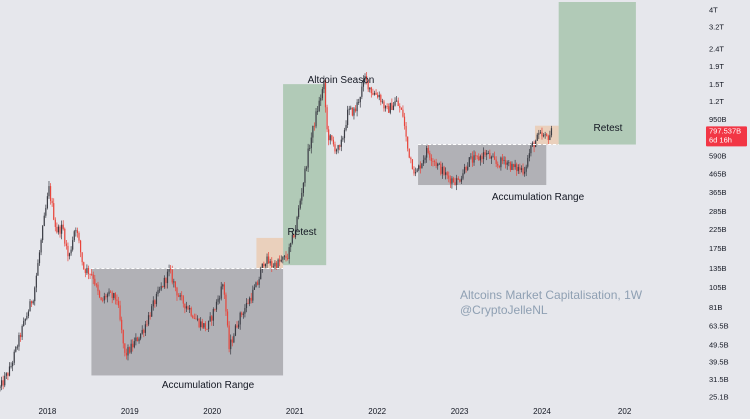 The width and height of the screenshot is (750, 419). Describe the element at coordinates (718, 211) in the screenshot. I see `y-tick-label: 285B` at that location.